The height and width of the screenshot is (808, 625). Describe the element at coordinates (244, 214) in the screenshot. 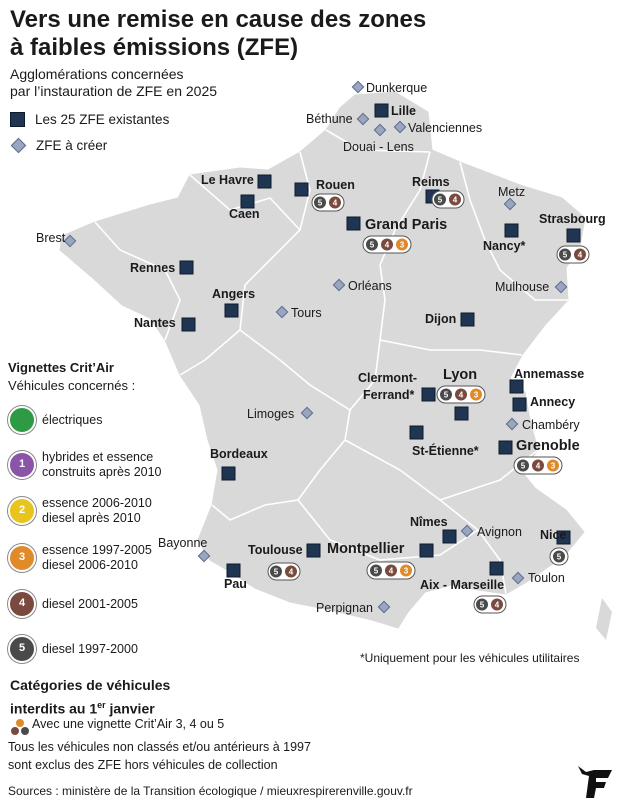

I see `label-caen: Caen` at that location.